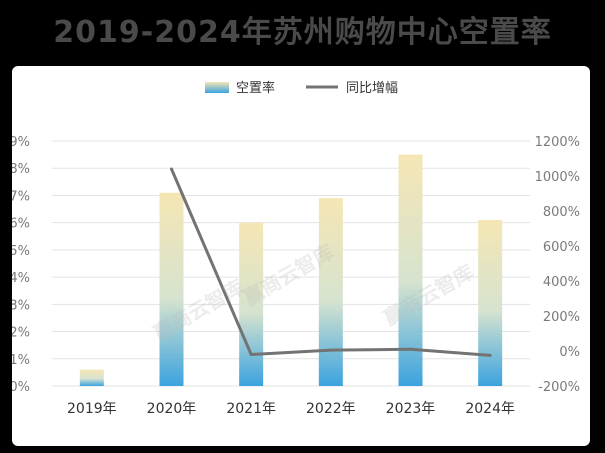  Describe the element at coordinates (21, 278) in the screenshot. I see `y-left-tick-label: 4%` at that location.